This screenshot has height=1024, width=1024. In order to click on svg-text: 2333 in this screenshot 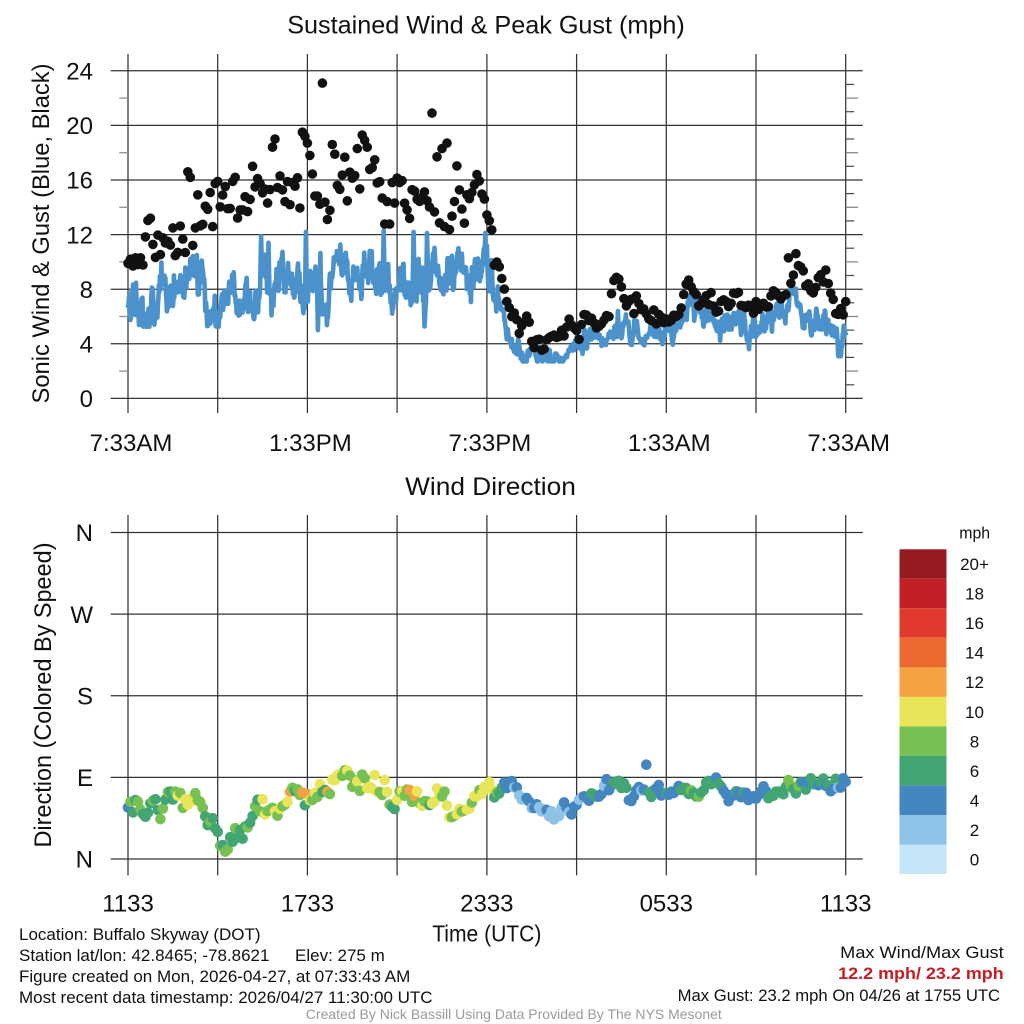, I will do `click(486, 904)`.